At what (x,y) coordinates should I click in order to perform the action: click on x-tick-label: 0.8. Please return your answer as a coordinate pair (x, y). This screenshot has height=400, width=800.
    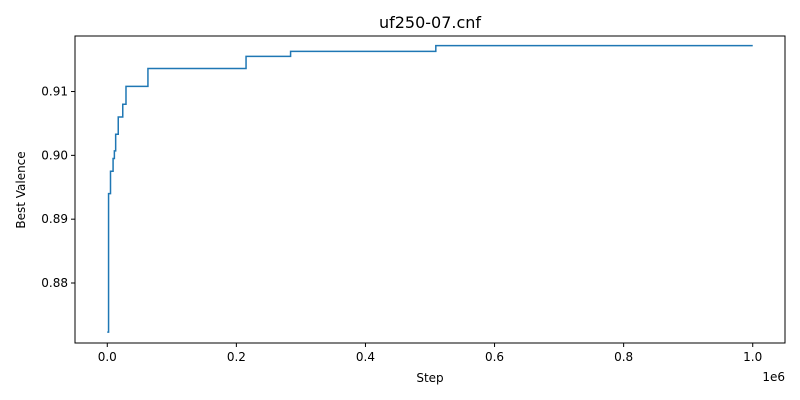
    Looking at the image, I should click on (623, 357).